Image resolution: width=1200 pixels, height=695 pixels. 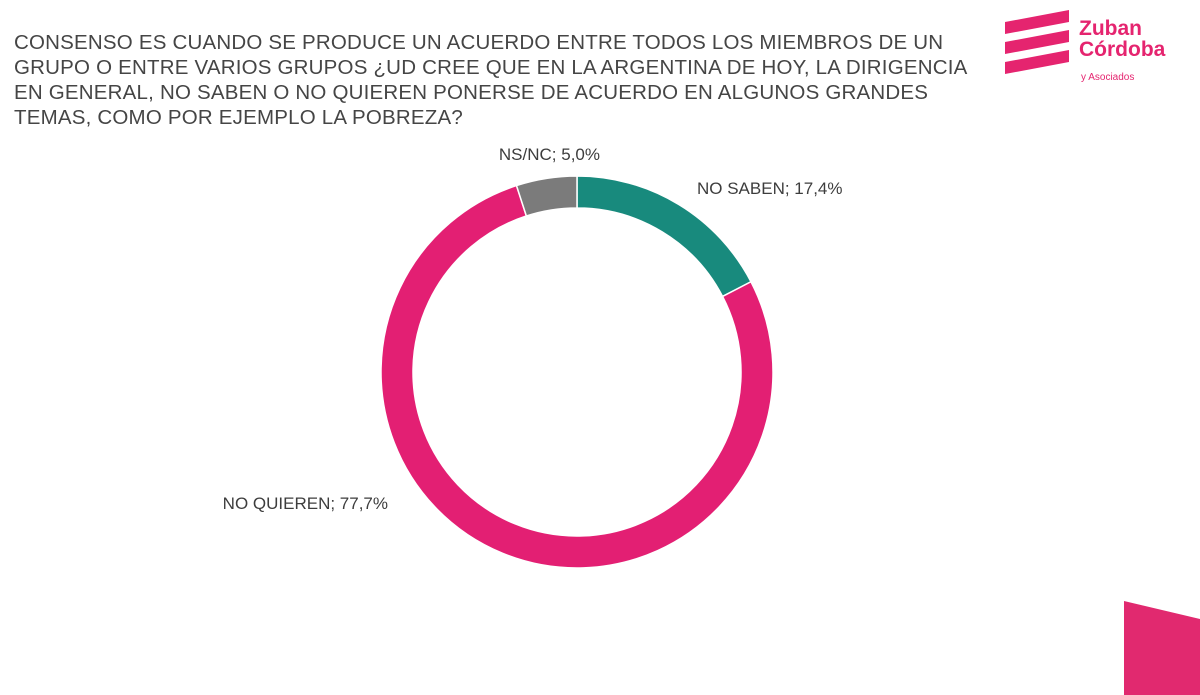 I want to click on zuban-cordoba-logo: Zuban Córdoba y Asociados, so click(x=1098, y=50).